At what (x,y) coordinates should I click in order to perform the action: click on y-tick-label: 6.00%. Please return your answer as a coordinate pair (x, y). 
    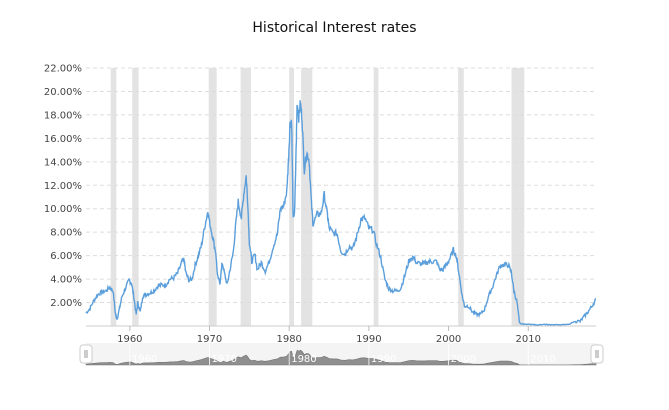
    Looking at the image, I should click on (66, 256).